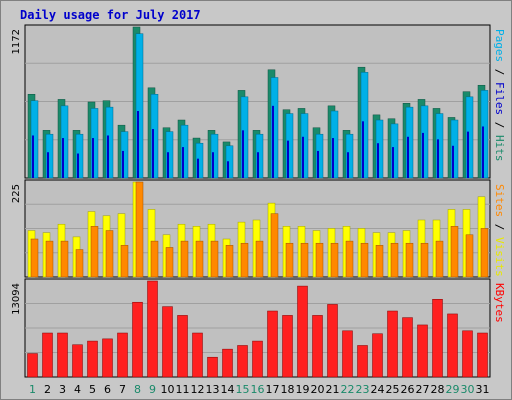  What do you see at coordinates (499, 257) in the screenshot?
I see `legend-part: Visits` at bounding box center [499, 257].